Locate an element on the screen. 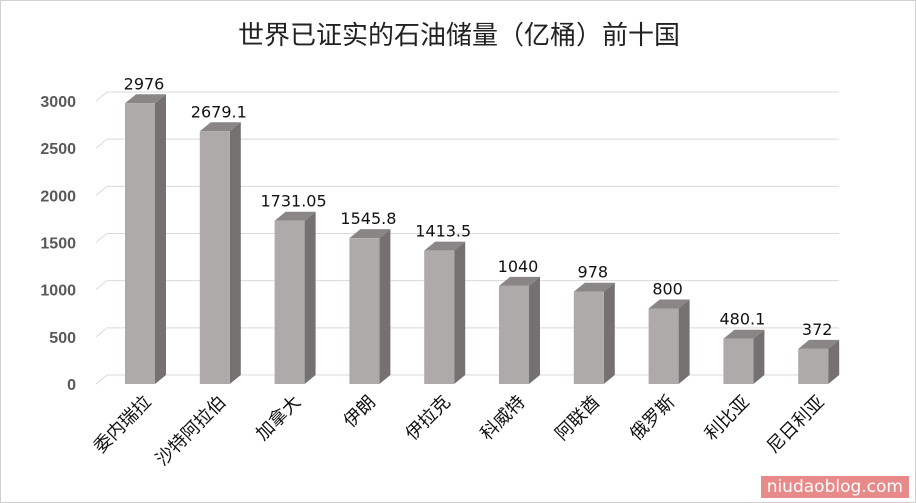 The height and width of the screenshot is (503, 916). x-tick-label: 加拿大 is located at coordinates (278, 418).